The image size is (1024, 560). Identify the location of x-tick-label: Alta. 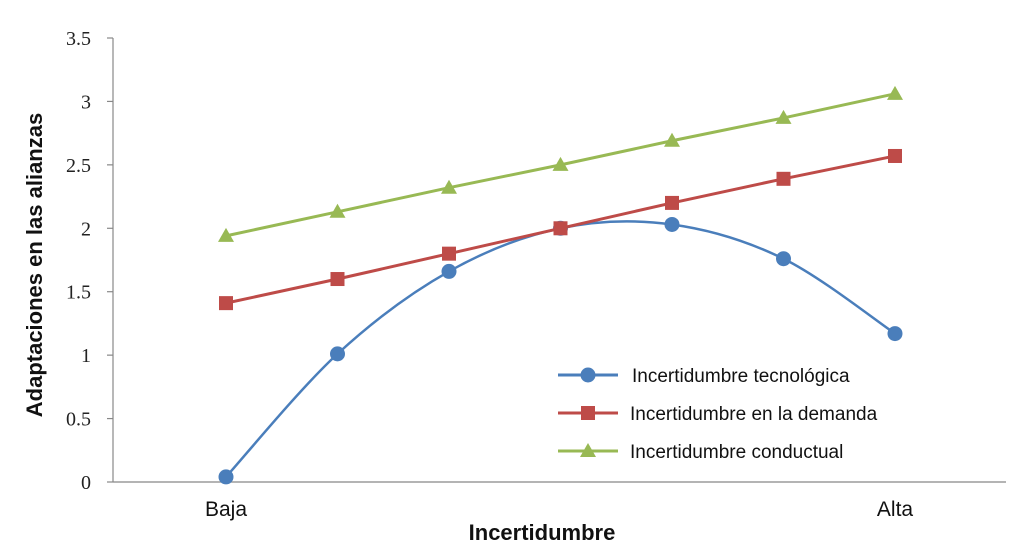
(895, 509).